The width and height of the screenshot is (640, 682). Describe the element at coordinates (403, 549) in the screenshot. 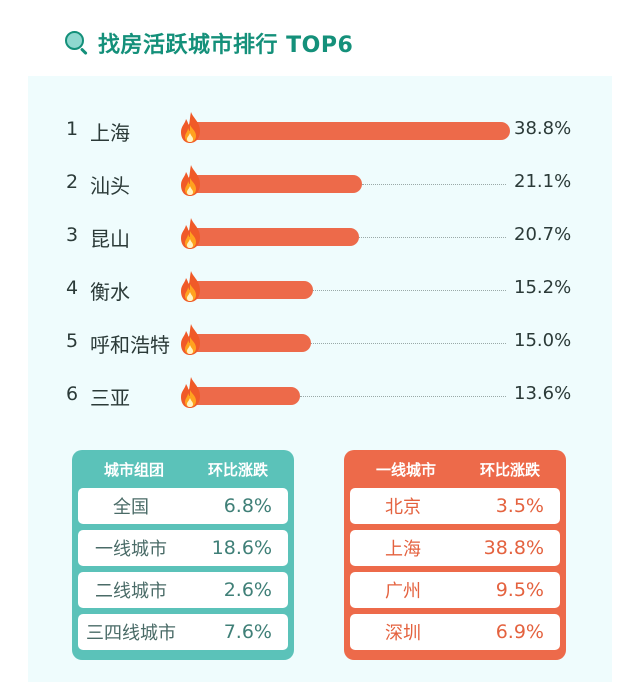

I see `row-name: 上海` at that location.